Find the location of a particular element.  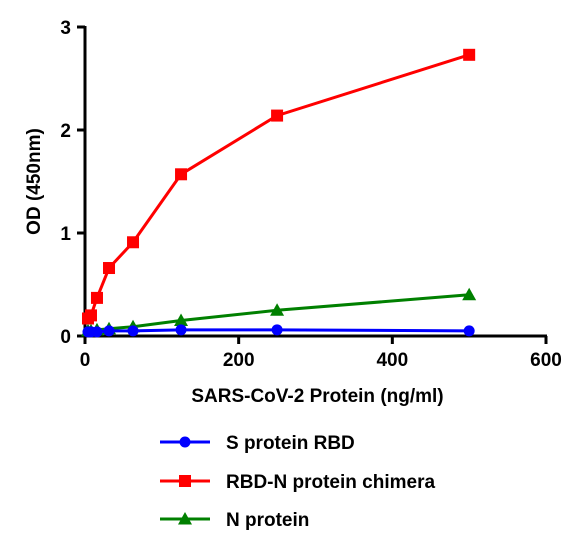

x-tick-label-1: 200 is located at coordinates (239, 360).